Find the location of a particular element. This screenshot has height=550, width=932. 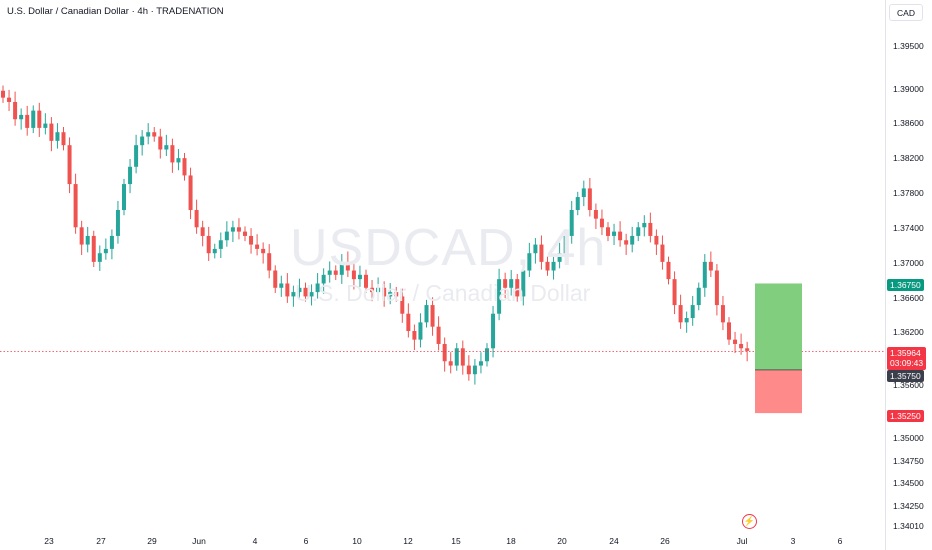

price-tick-label: 1.34750 is located at coordinates (908, 461).